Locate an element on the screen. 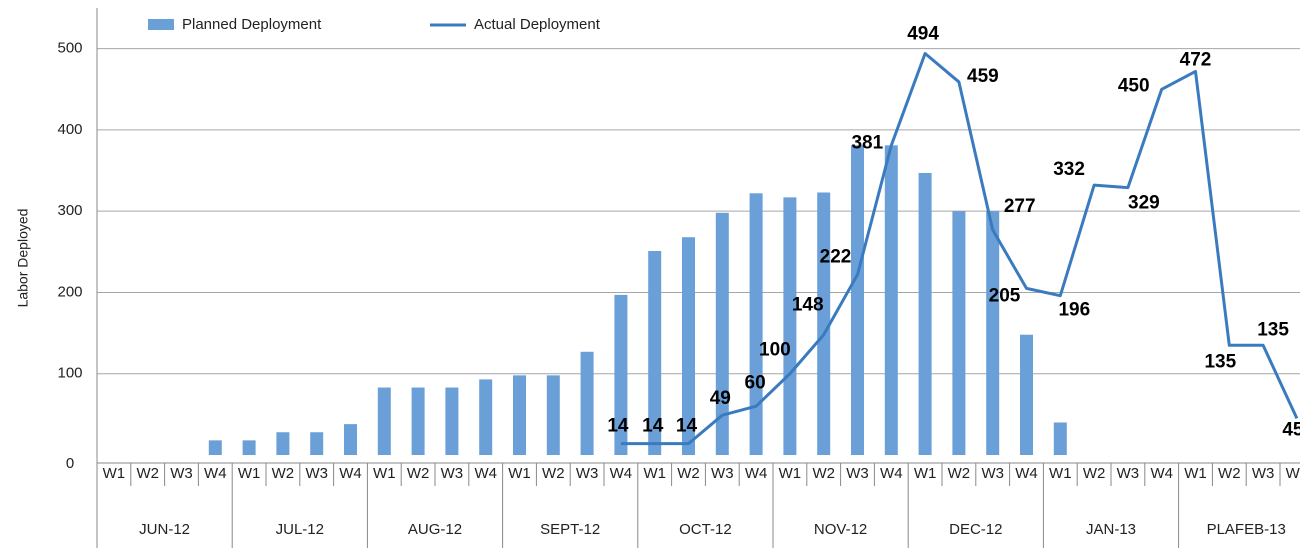 The width and height of the screenshot is (1300, 548). group-label: AUG-12 is located at coordinates (435, 529).